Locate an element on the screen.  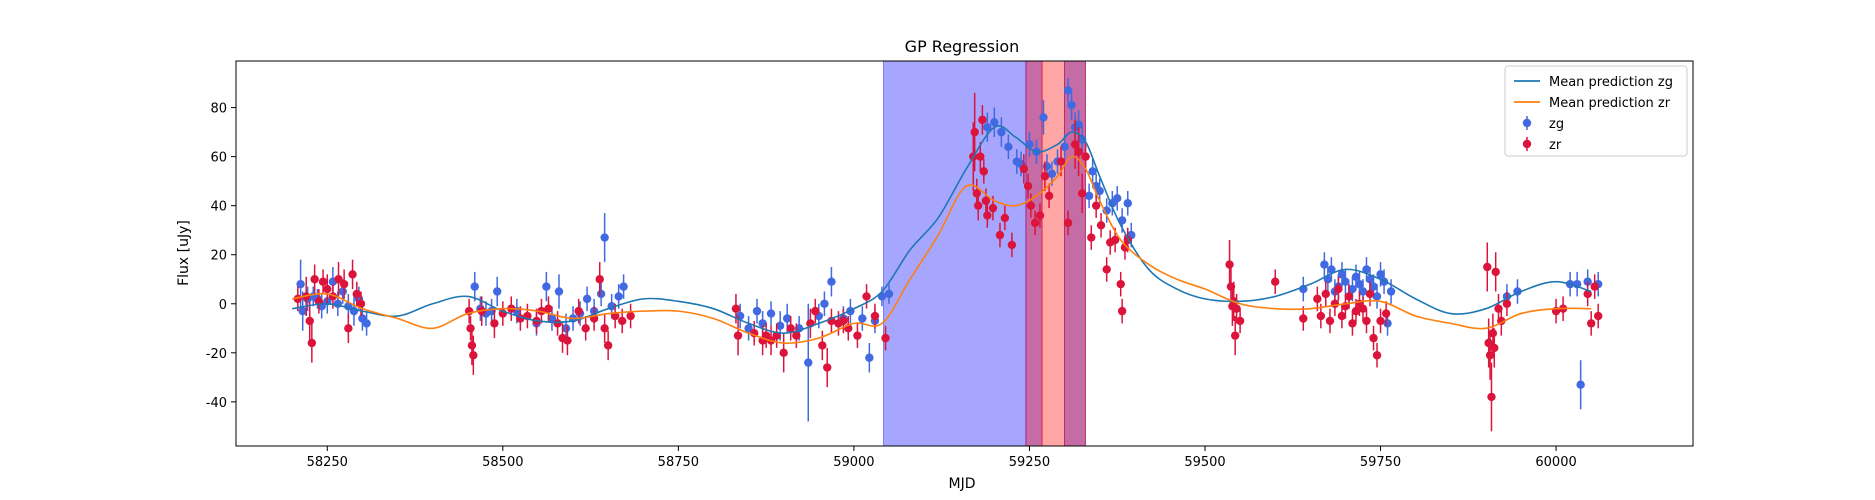
chart-title: GP Regression is located at coordinates (962, 46).